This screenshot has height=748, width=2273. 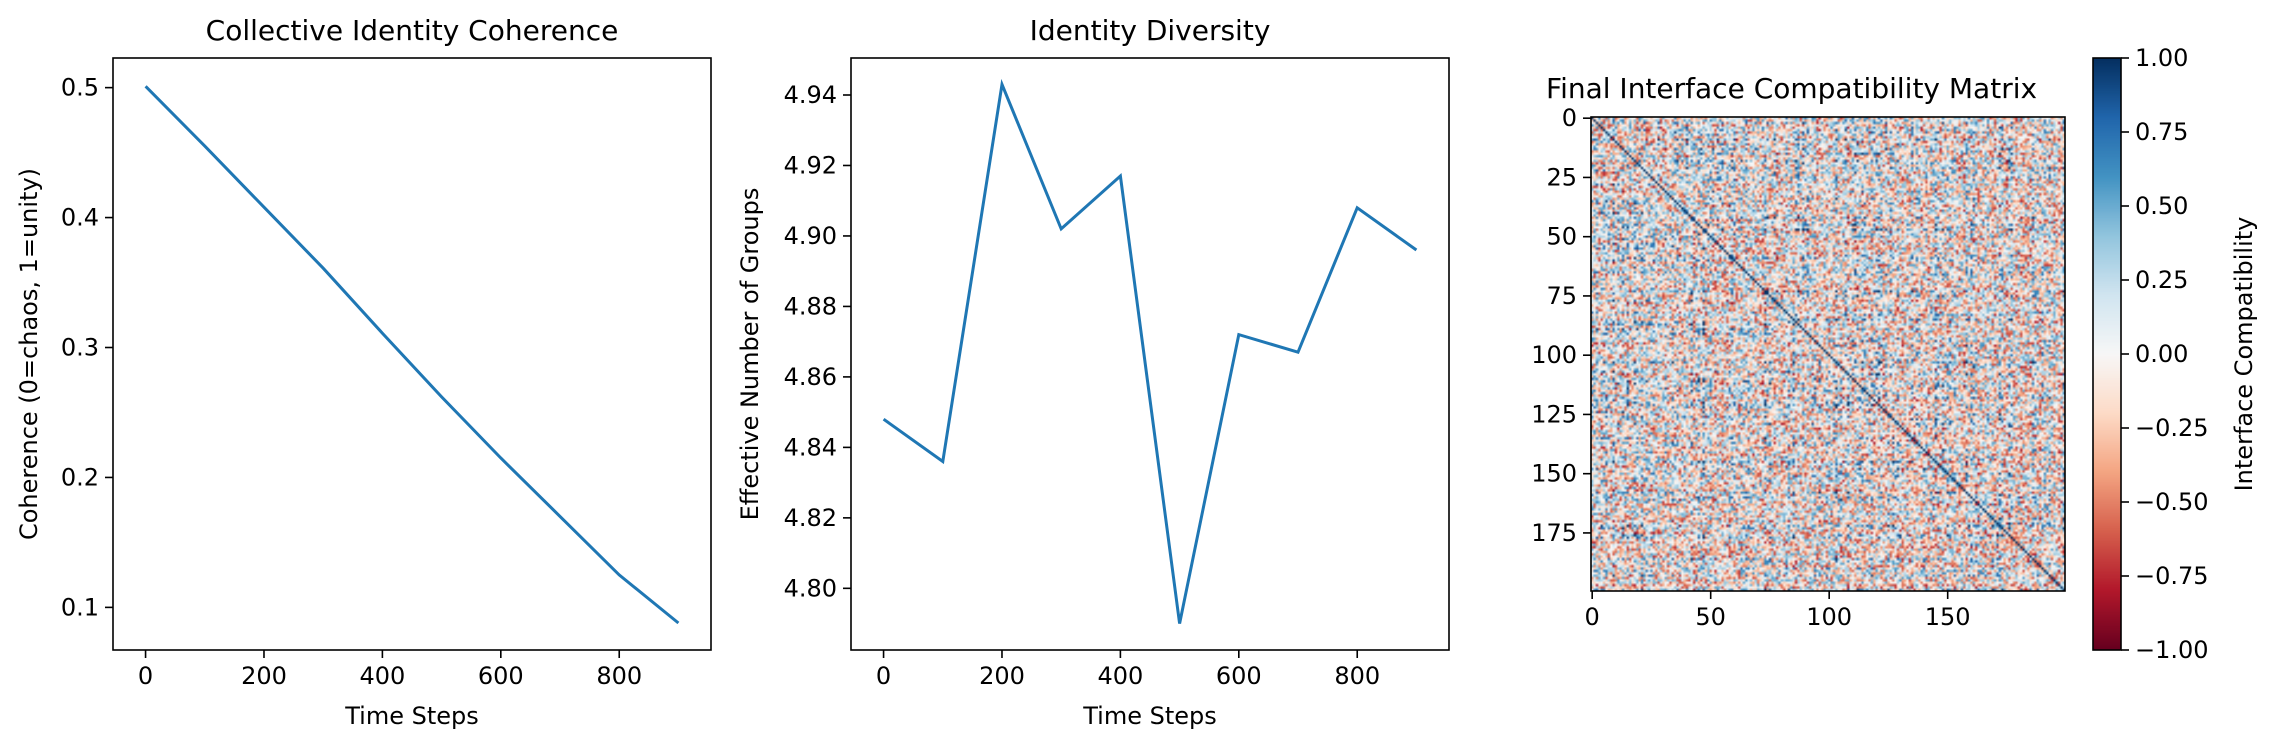 I want to click on diversity-x-tick-label: 600, so click(x=1239, y=676).